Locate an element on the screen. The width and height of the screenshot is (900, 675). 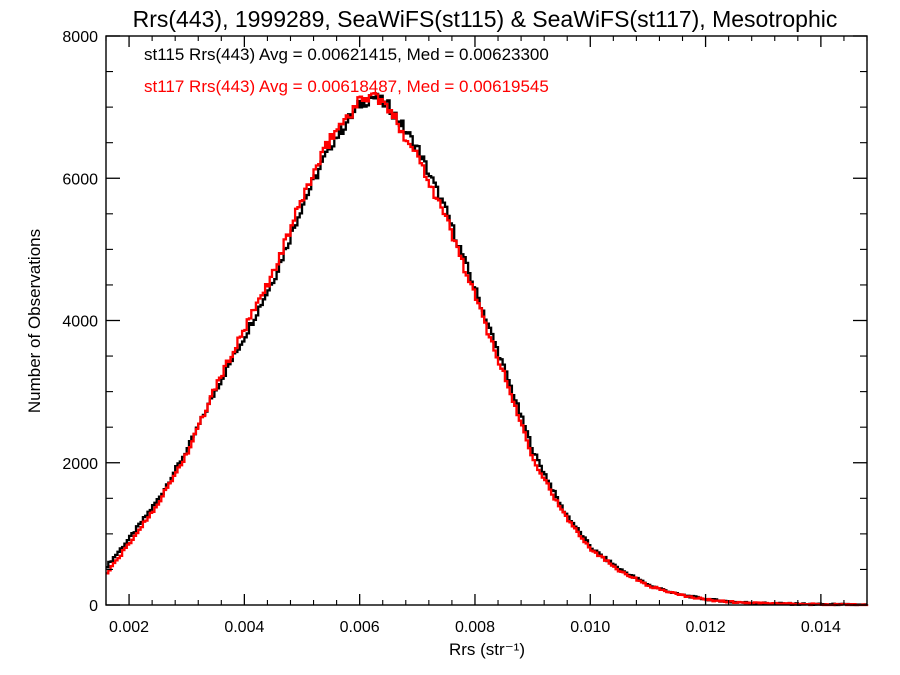
y-tick-label: 4000 is located at coordinates (80, 322).